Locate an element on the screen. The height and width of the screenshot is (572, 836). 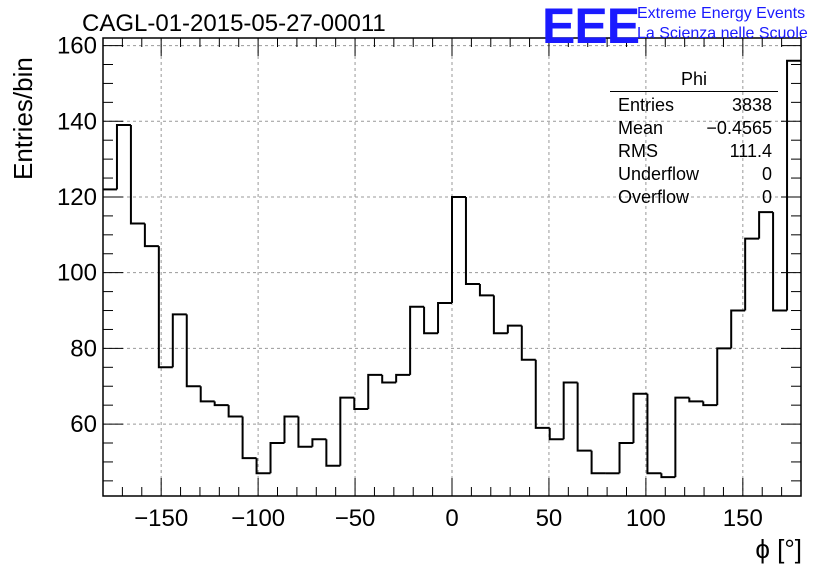
y-tick-label: 60 is located at coordinates (83, 424).